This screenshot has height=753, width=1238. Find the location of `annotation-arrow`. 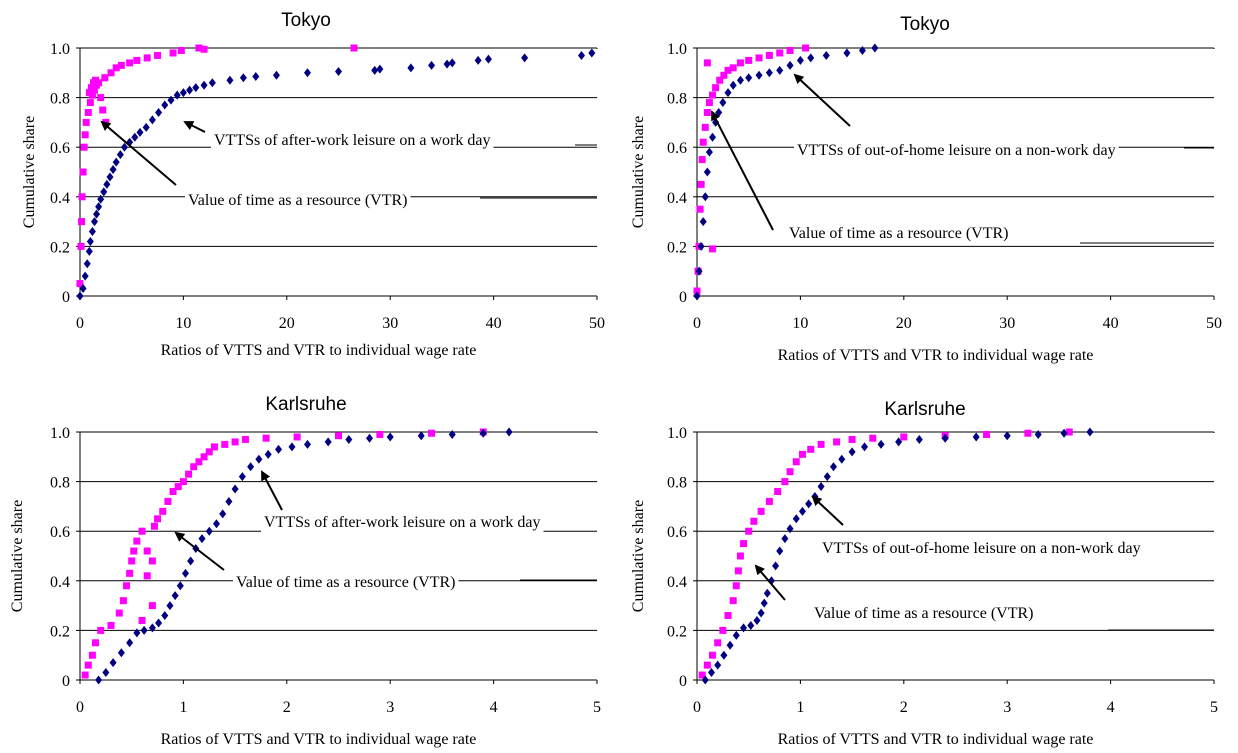

annotation-arrow is located at coordinates (742, 170).